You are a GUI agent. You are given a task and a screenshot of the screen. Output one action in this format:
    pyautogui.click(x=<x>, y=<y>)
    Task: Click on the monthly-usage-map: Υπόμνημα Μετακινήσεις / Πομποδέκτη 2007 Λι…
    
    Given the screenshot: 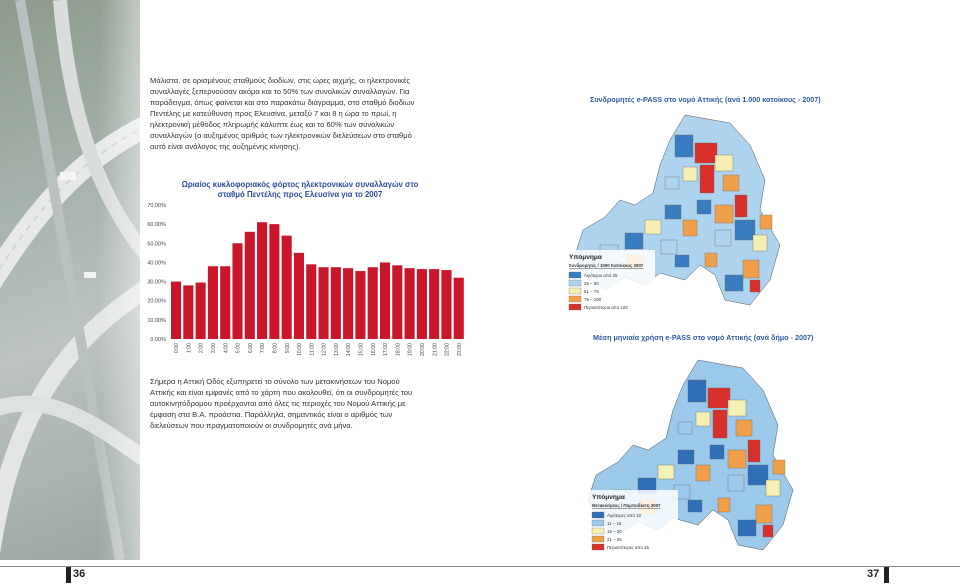 What is the action you would take?
    pyautogui.click(x=690, y=457)
    